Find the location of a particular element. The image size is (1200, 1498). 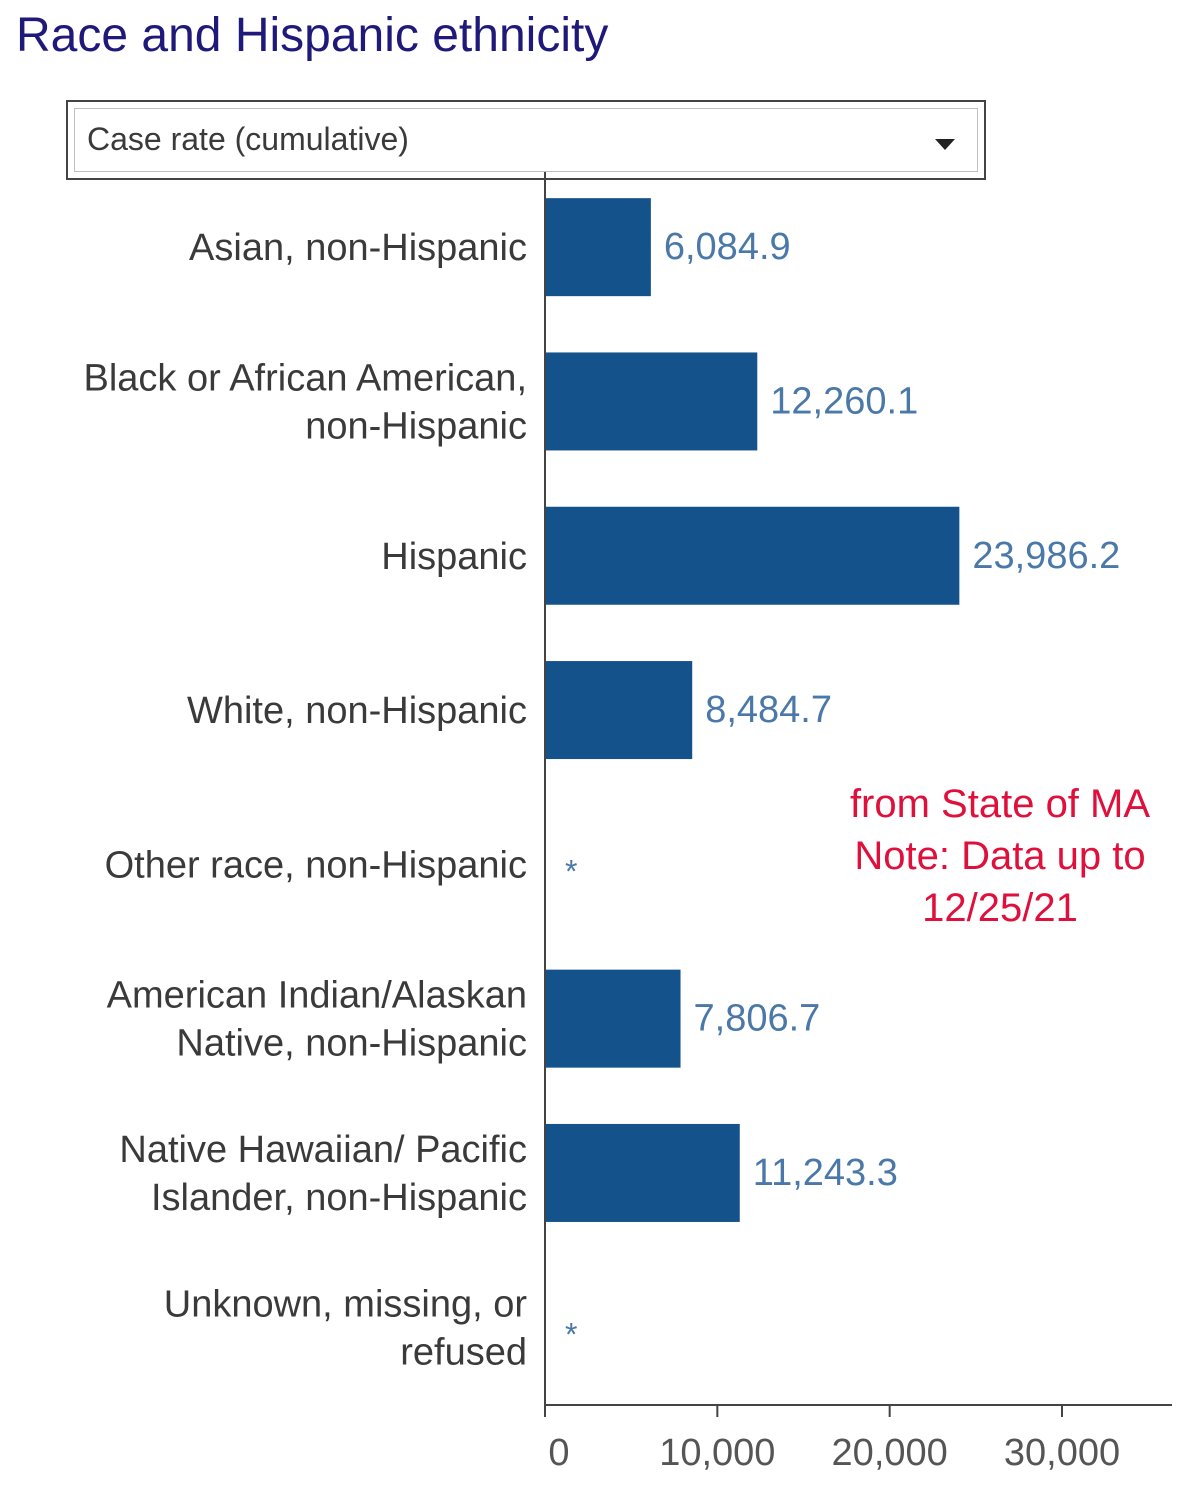

dropdown-selected-value: Case rate (cumulative) is located at coordinates (248, 139).